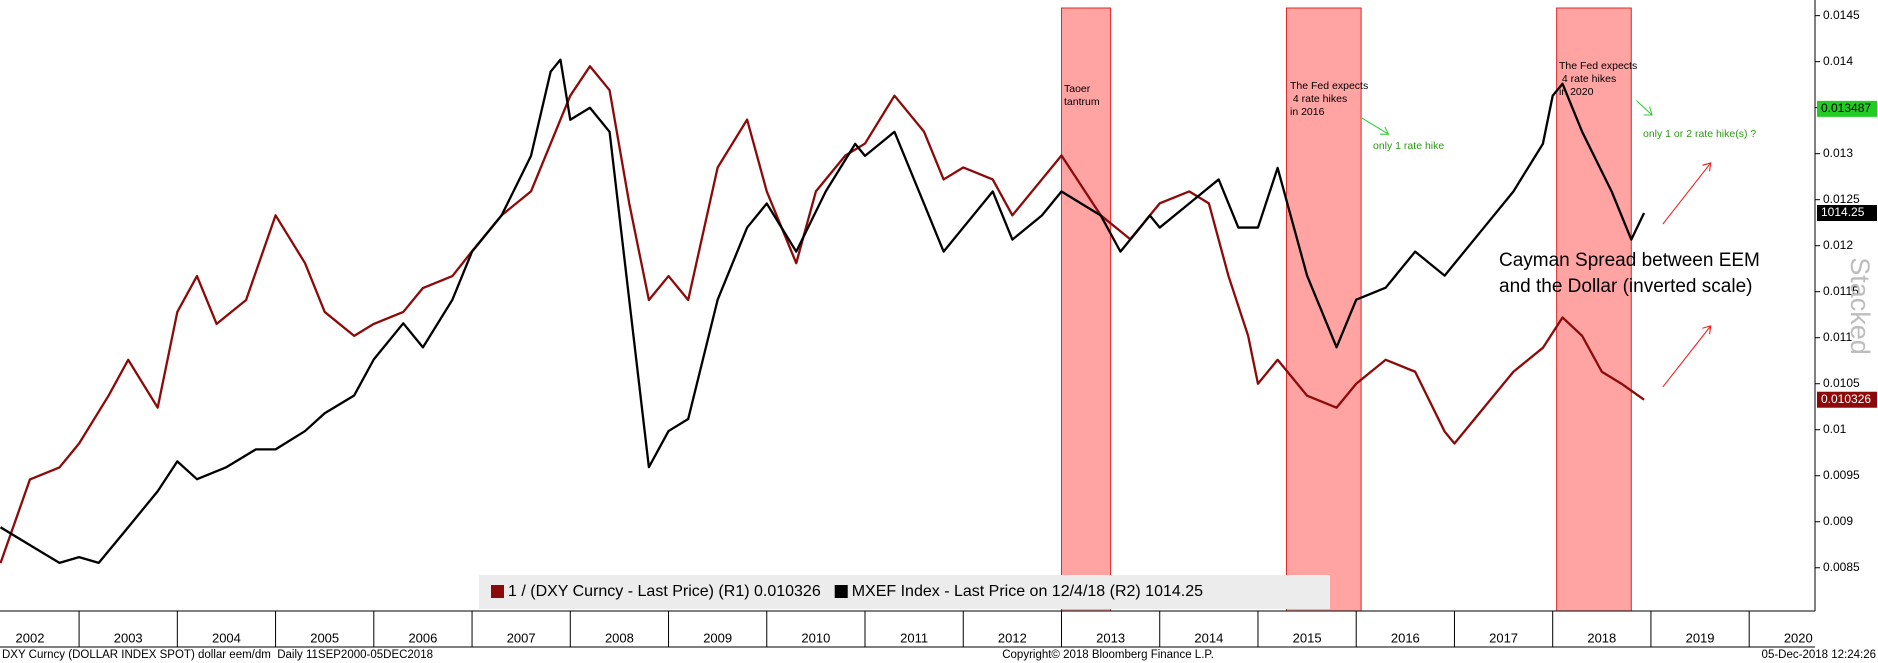 Image resolution: width=1878 pixels, height=663 pixels. Describe the element at coordinates (1838, 153) in the screenshot. I see `y-tick-label: 0.013` at that location.